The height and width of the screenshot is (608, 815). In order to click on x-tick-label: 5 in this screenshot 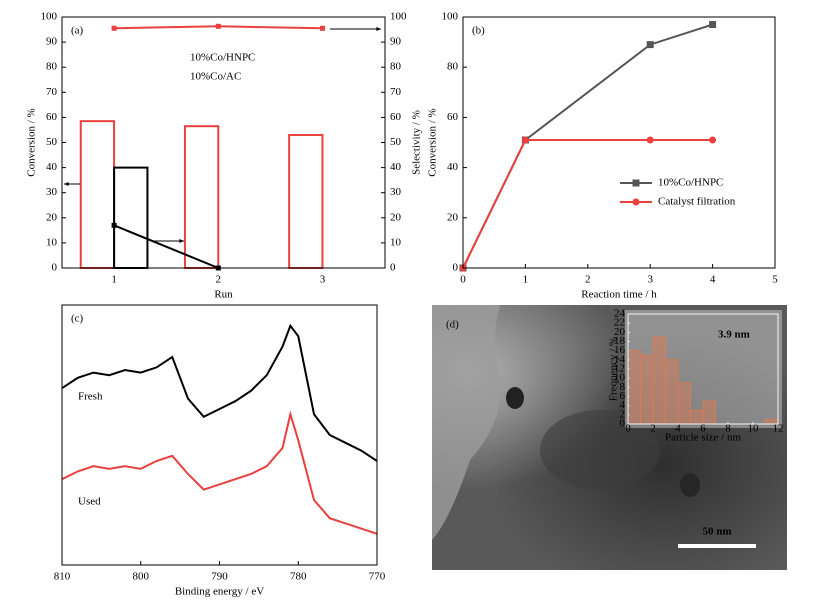, I will do `click(775, 280)`.